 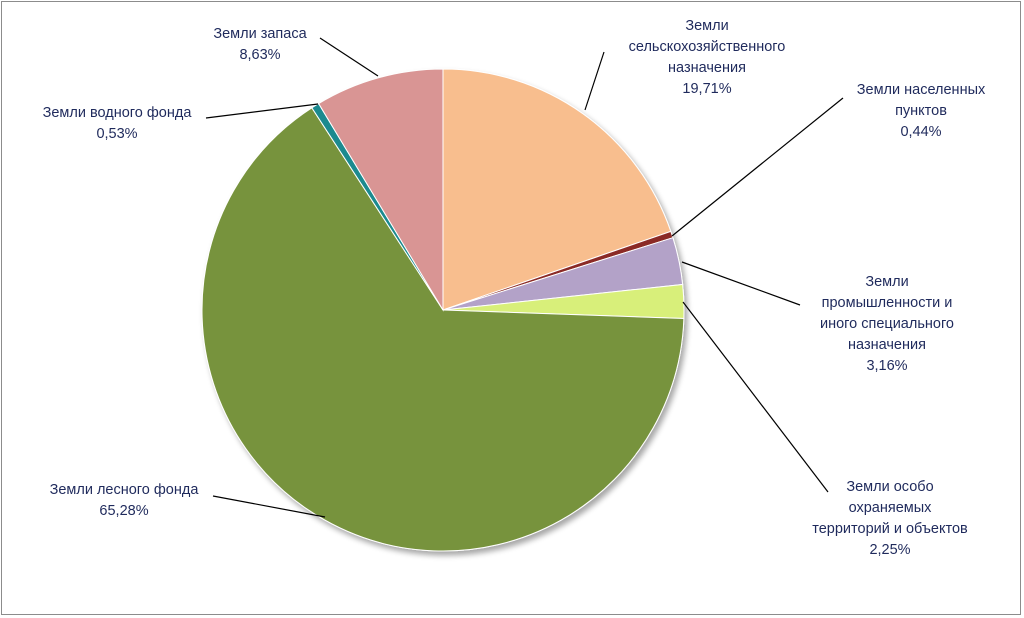 What do you see at coordinates (886, 366) in the screenshot?
I see `data-label-value: 3,16%` at bounding box center [886, 366].